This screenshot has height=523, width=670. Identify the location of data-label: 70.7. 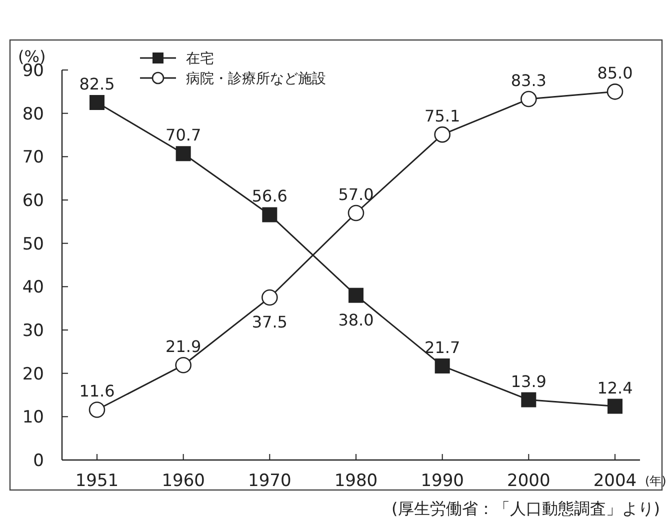
(184, 135).